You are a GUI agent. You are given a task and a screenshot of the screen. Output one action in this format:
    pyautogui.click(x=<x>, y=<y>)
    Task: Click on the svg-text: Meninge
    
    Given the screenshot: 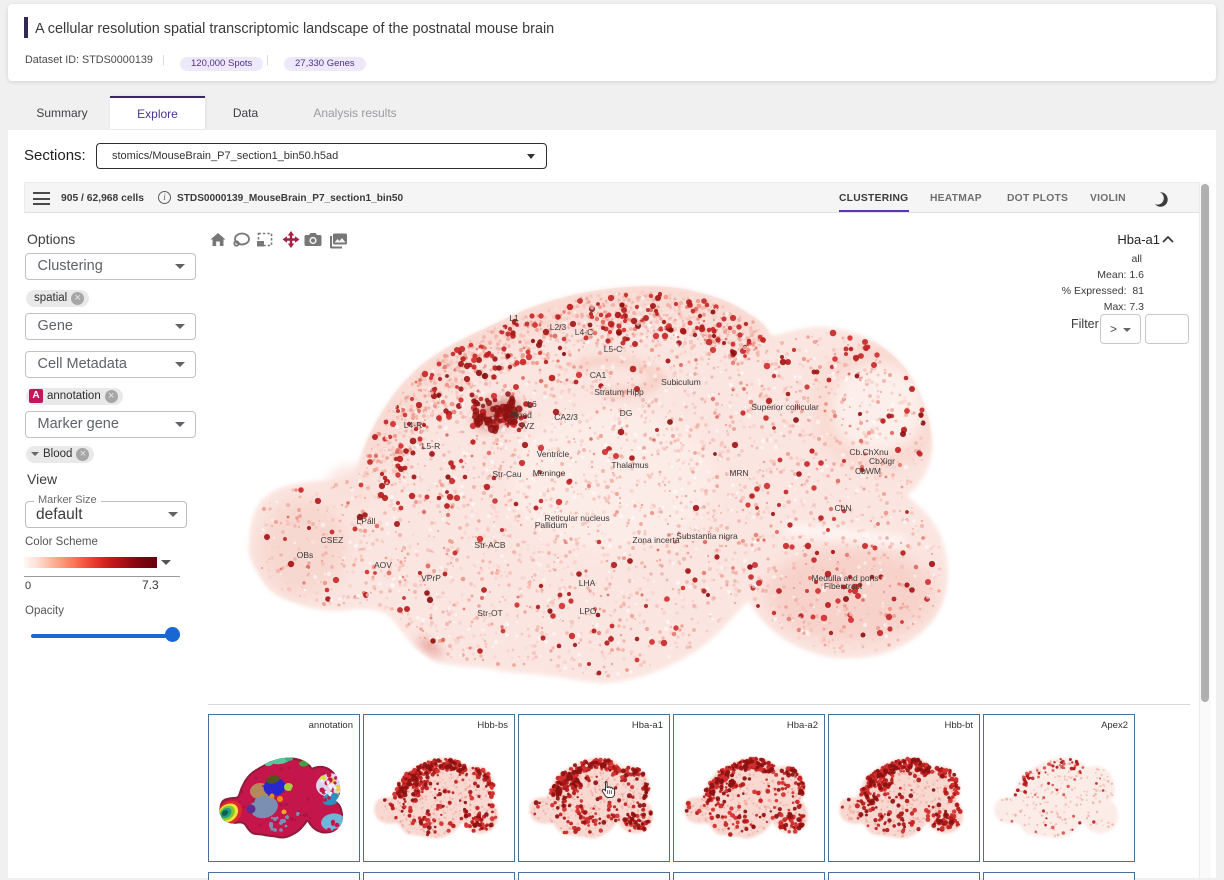 What is the action you would take?
    pyautogui.click(x=549, y=473)
    